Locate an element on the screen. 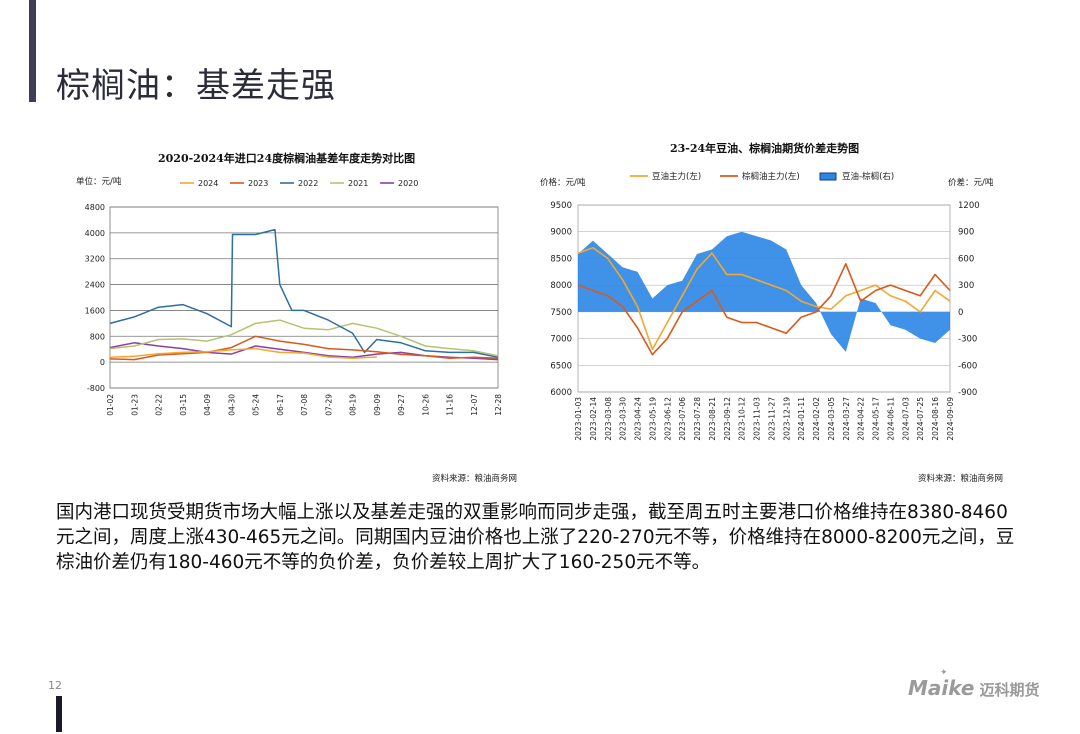  x-tick-label: 2024-01-11 is located at coordinates (801, 419).